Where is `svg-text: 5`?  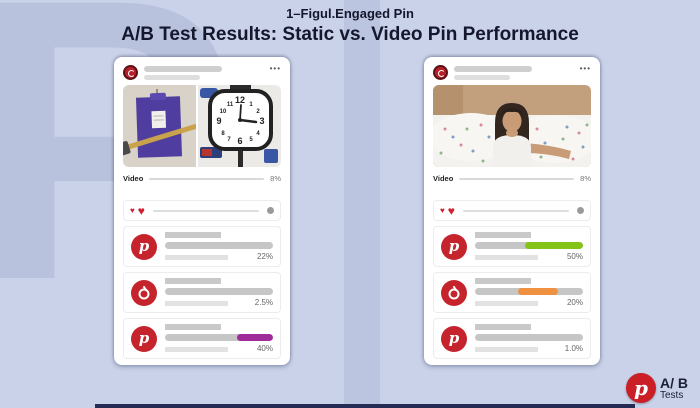
svg-text: 5 is located at coordinates (251, 140).